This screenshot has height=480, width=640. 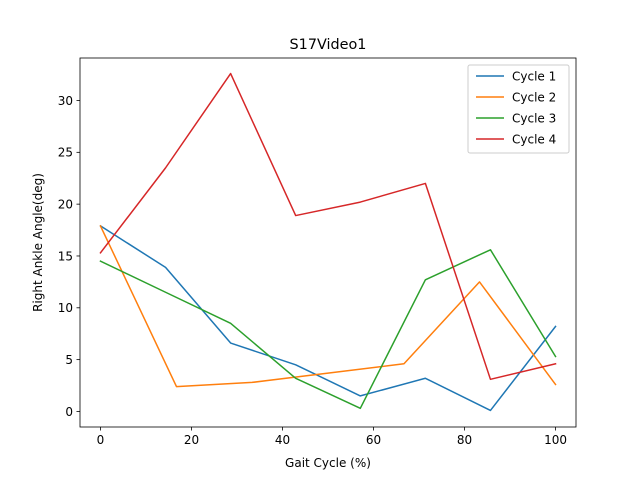 I want to click on y-tick-label: 30, so click(x=65, y=101).